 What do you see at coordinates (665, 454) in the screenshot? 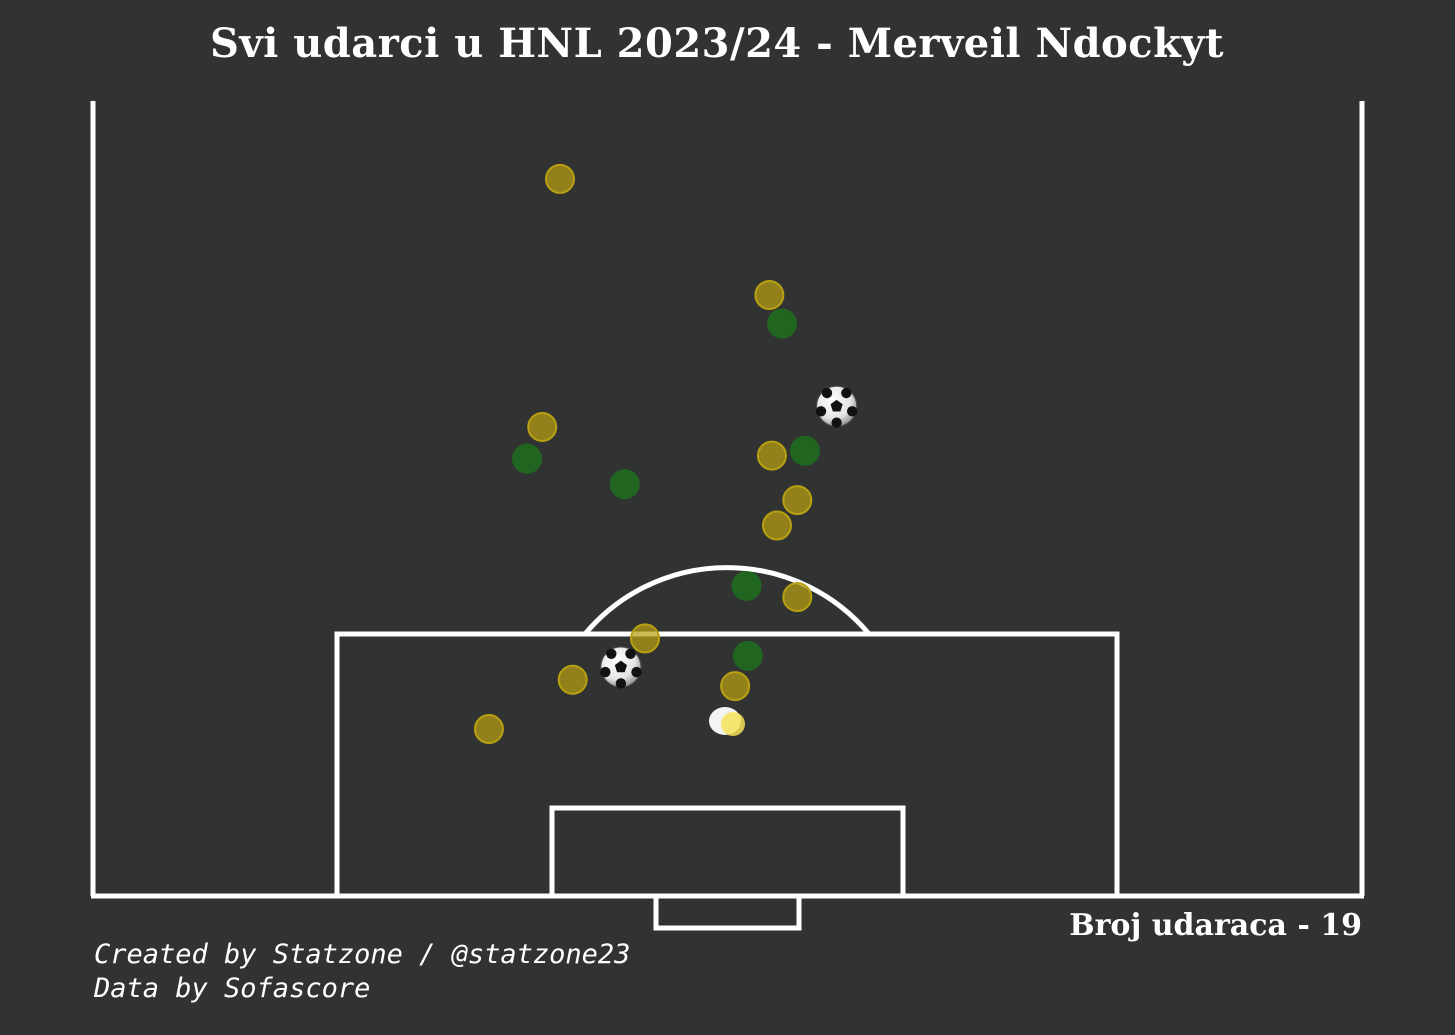
I see `shots-layer` at bounding box center [665, 454].